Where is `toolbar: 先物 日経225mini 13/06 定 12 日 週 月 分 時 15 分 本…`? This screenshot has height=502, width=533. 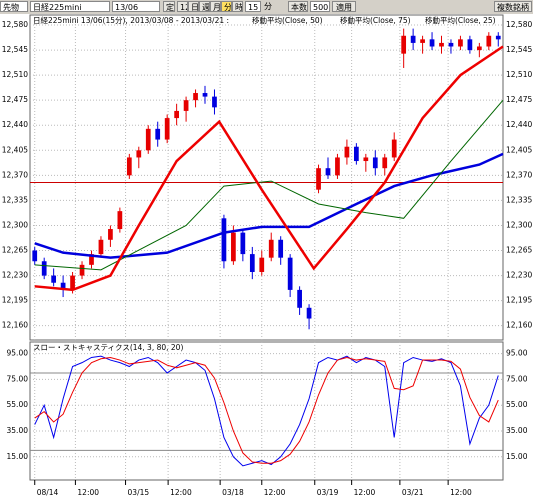 toolbar: 先物 日経225mini 13/06 定 12 日 週 月 分 時 15 分 本… is located at coordinates (266, 7).